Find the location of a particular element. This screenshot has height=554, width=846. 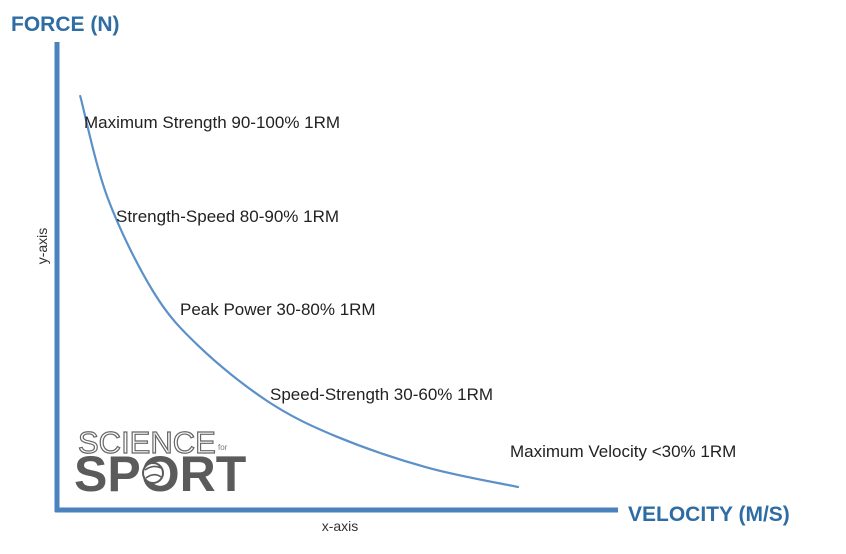

zone-label-peak-power: Peak Power 30-80% 1RM is located at coordinates (278, 309).